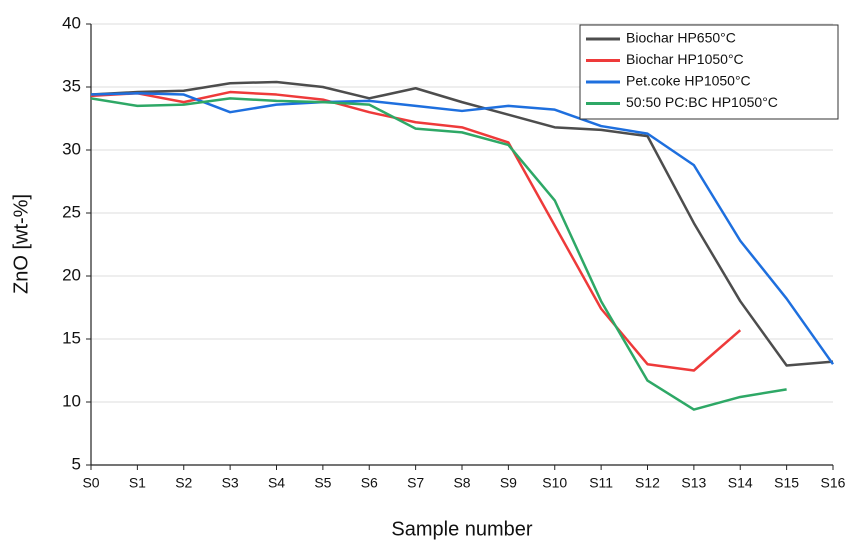 This screenshot has width=852, height=545. I want to click on y-tick-label: 40, so click(71, 22).